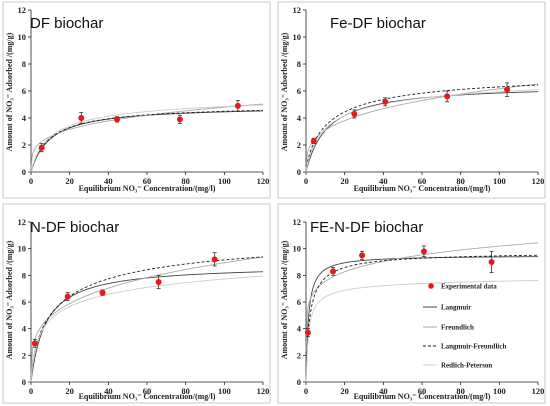 Image resolution: width=550 pixels, height=406 pixels. I want to click on legend-item-redlich-peterson: Redlich-Peterson, so click(457, 366).